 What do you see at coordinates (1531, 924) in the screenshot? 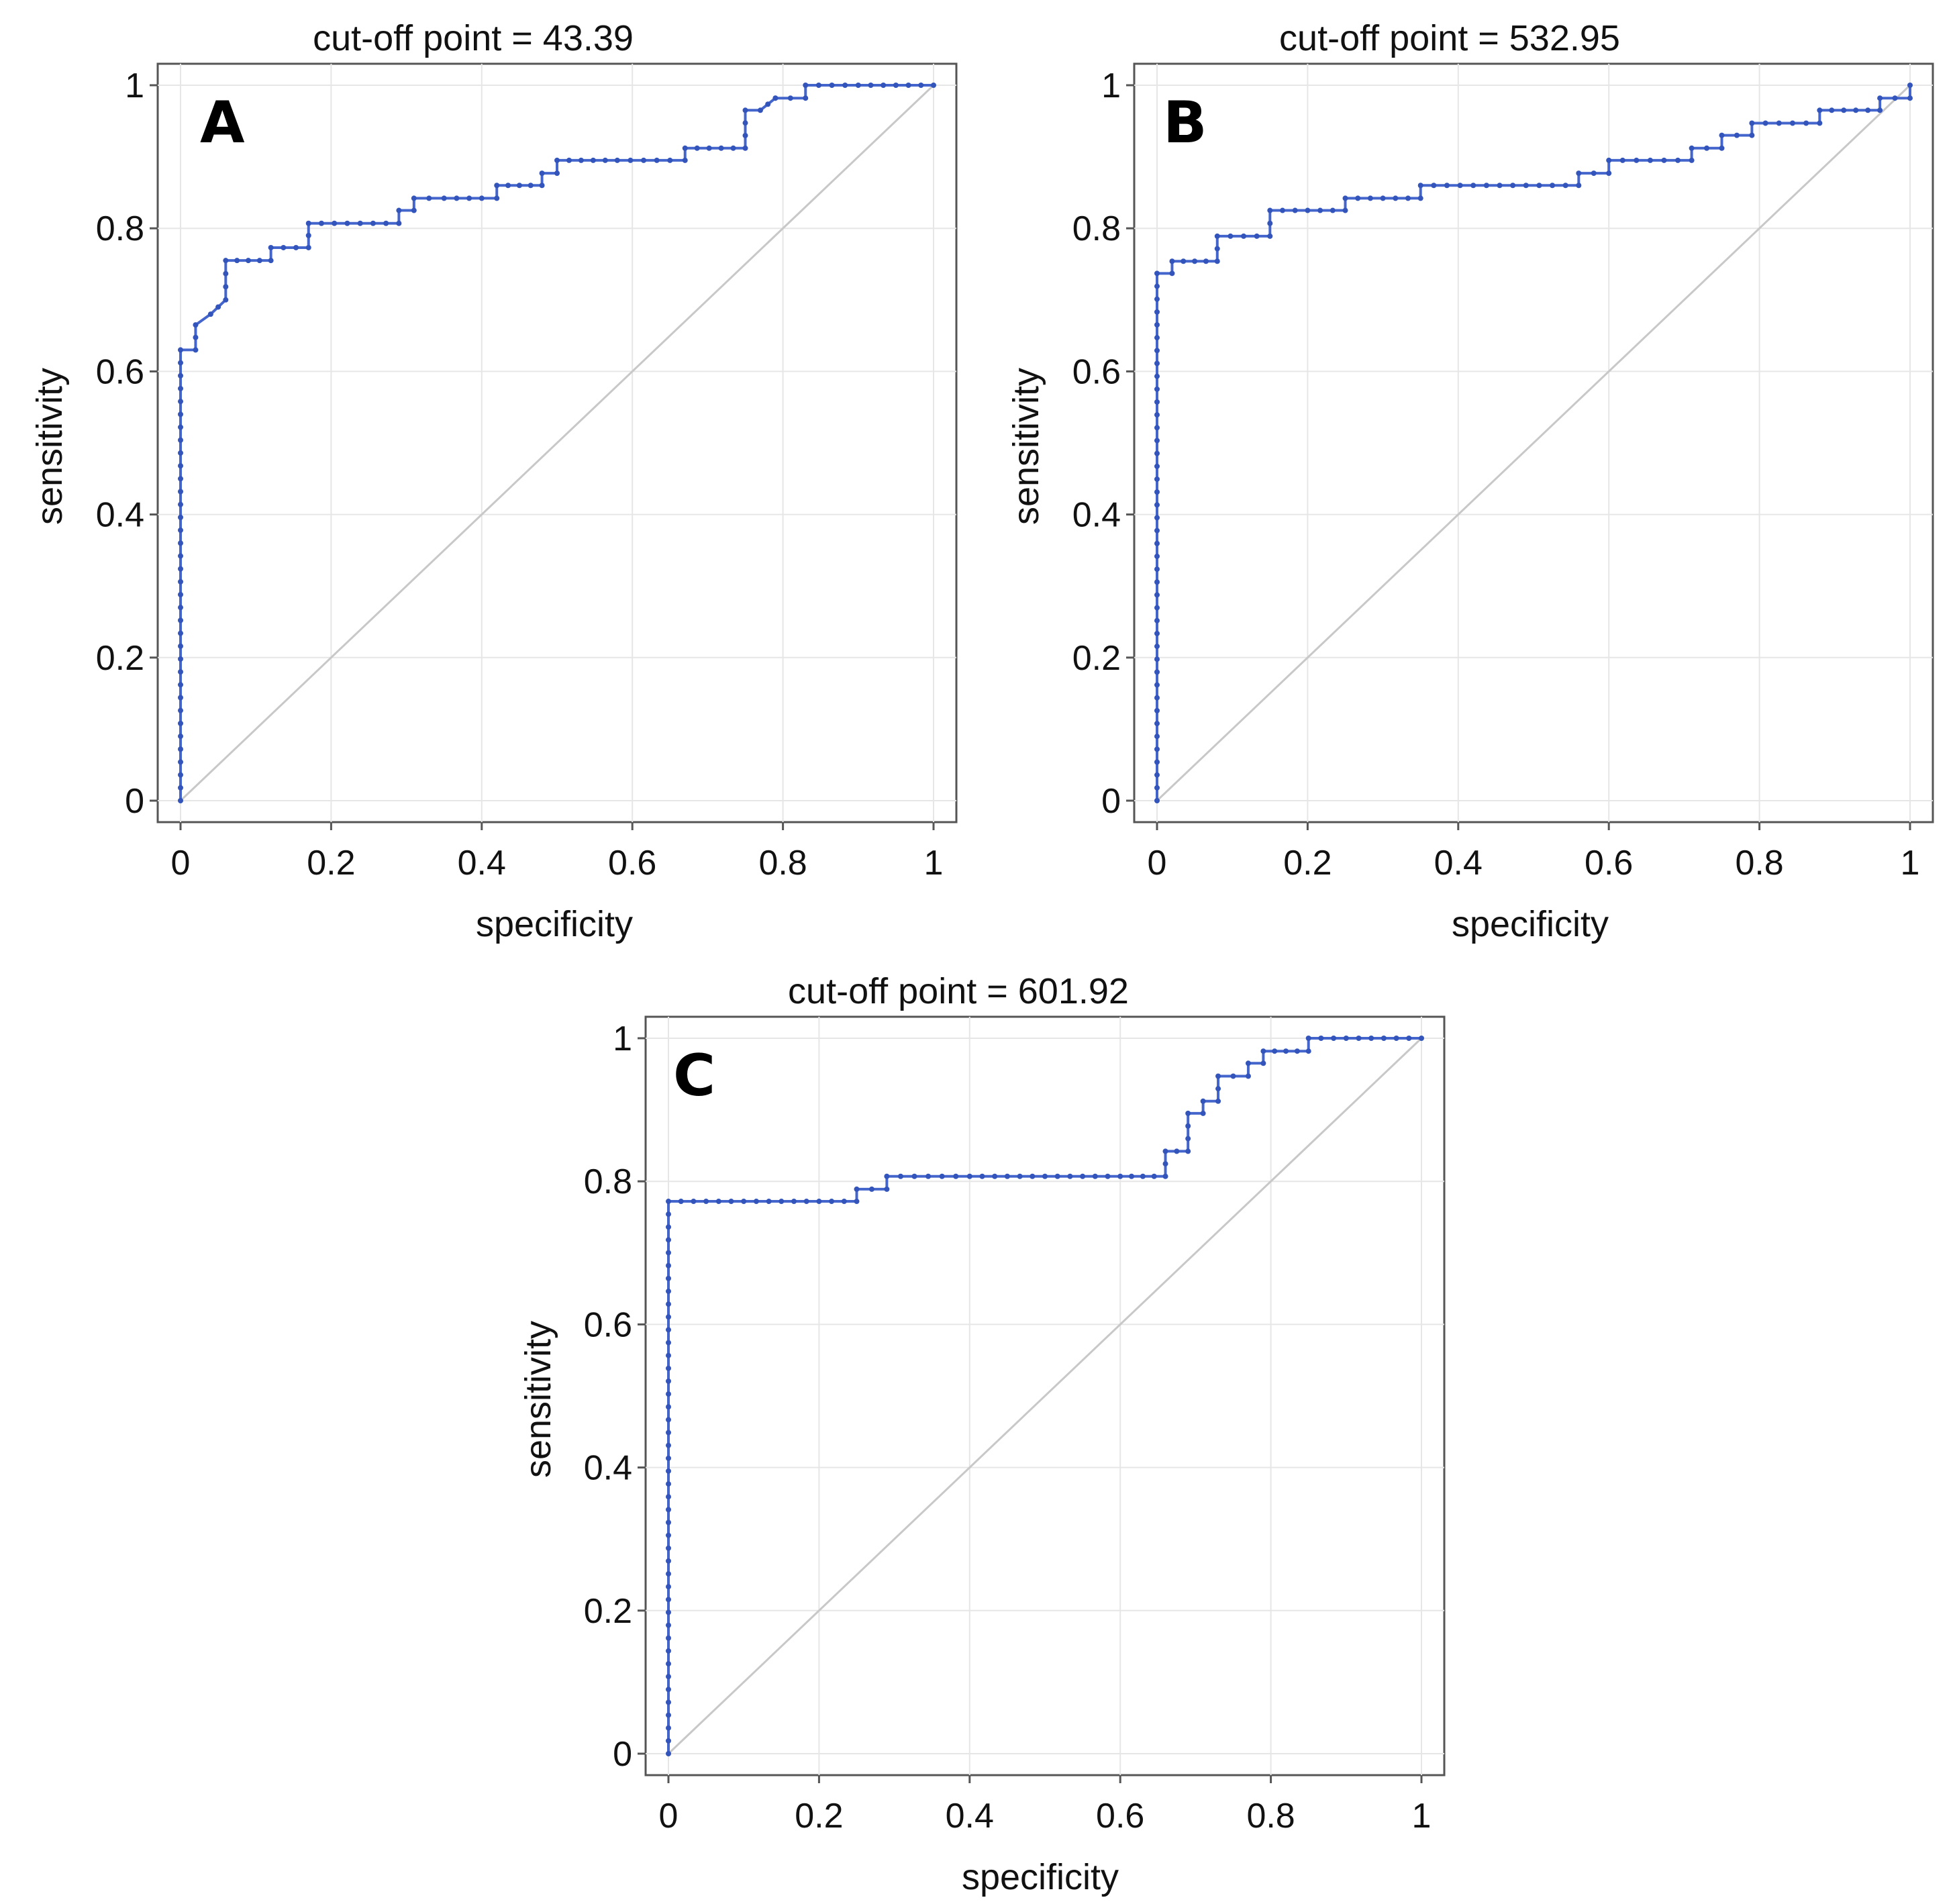
I see `panel-b-x-axis-label: specificity` at bounding box center [1531, 924].